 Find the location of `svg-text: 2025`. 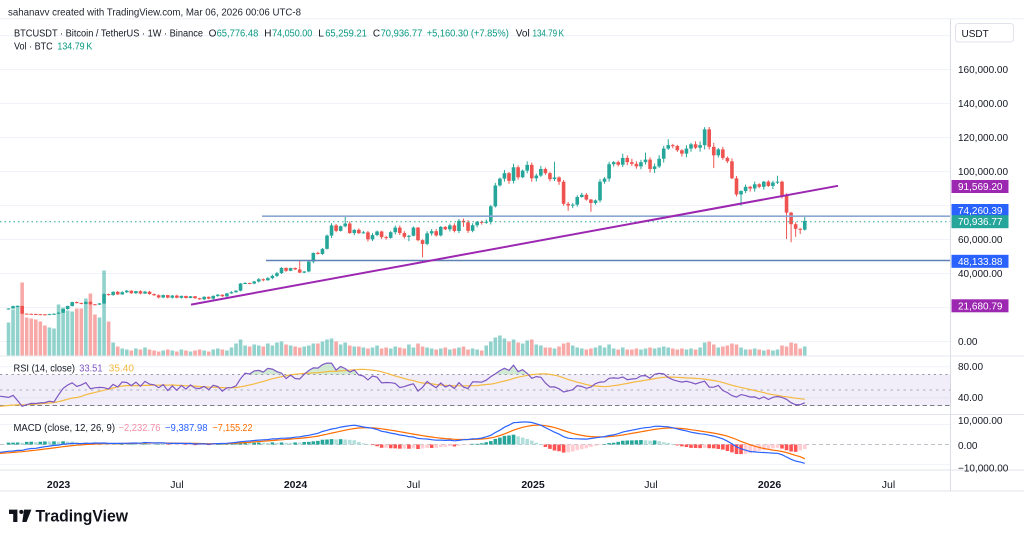

svg-text: 2025 is located at coordinates (533, 485).